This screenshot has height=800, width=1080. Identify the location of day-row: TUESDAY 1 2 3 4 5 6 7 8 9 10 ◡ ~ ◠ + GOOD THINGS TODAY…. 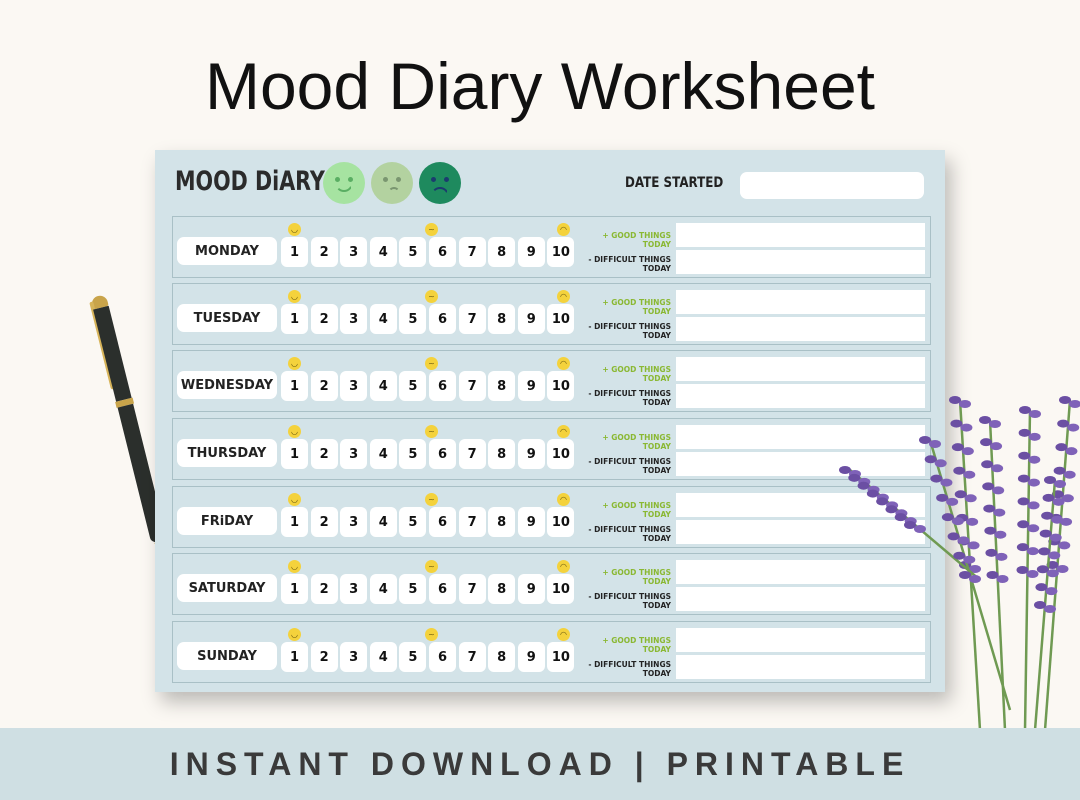
(551, 314).